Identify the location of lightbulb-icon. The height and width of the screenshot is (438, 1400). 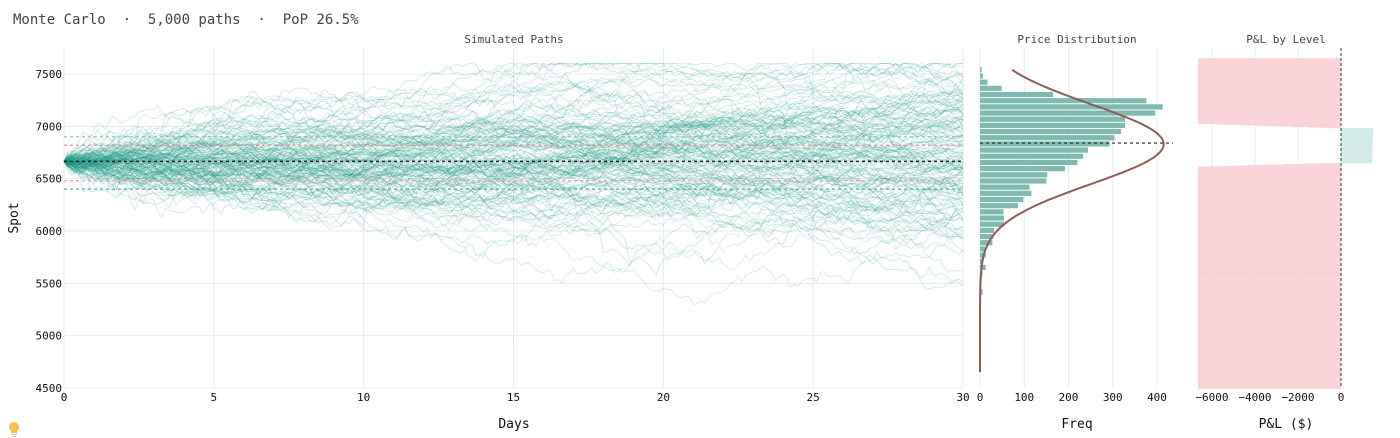
(14, 429).